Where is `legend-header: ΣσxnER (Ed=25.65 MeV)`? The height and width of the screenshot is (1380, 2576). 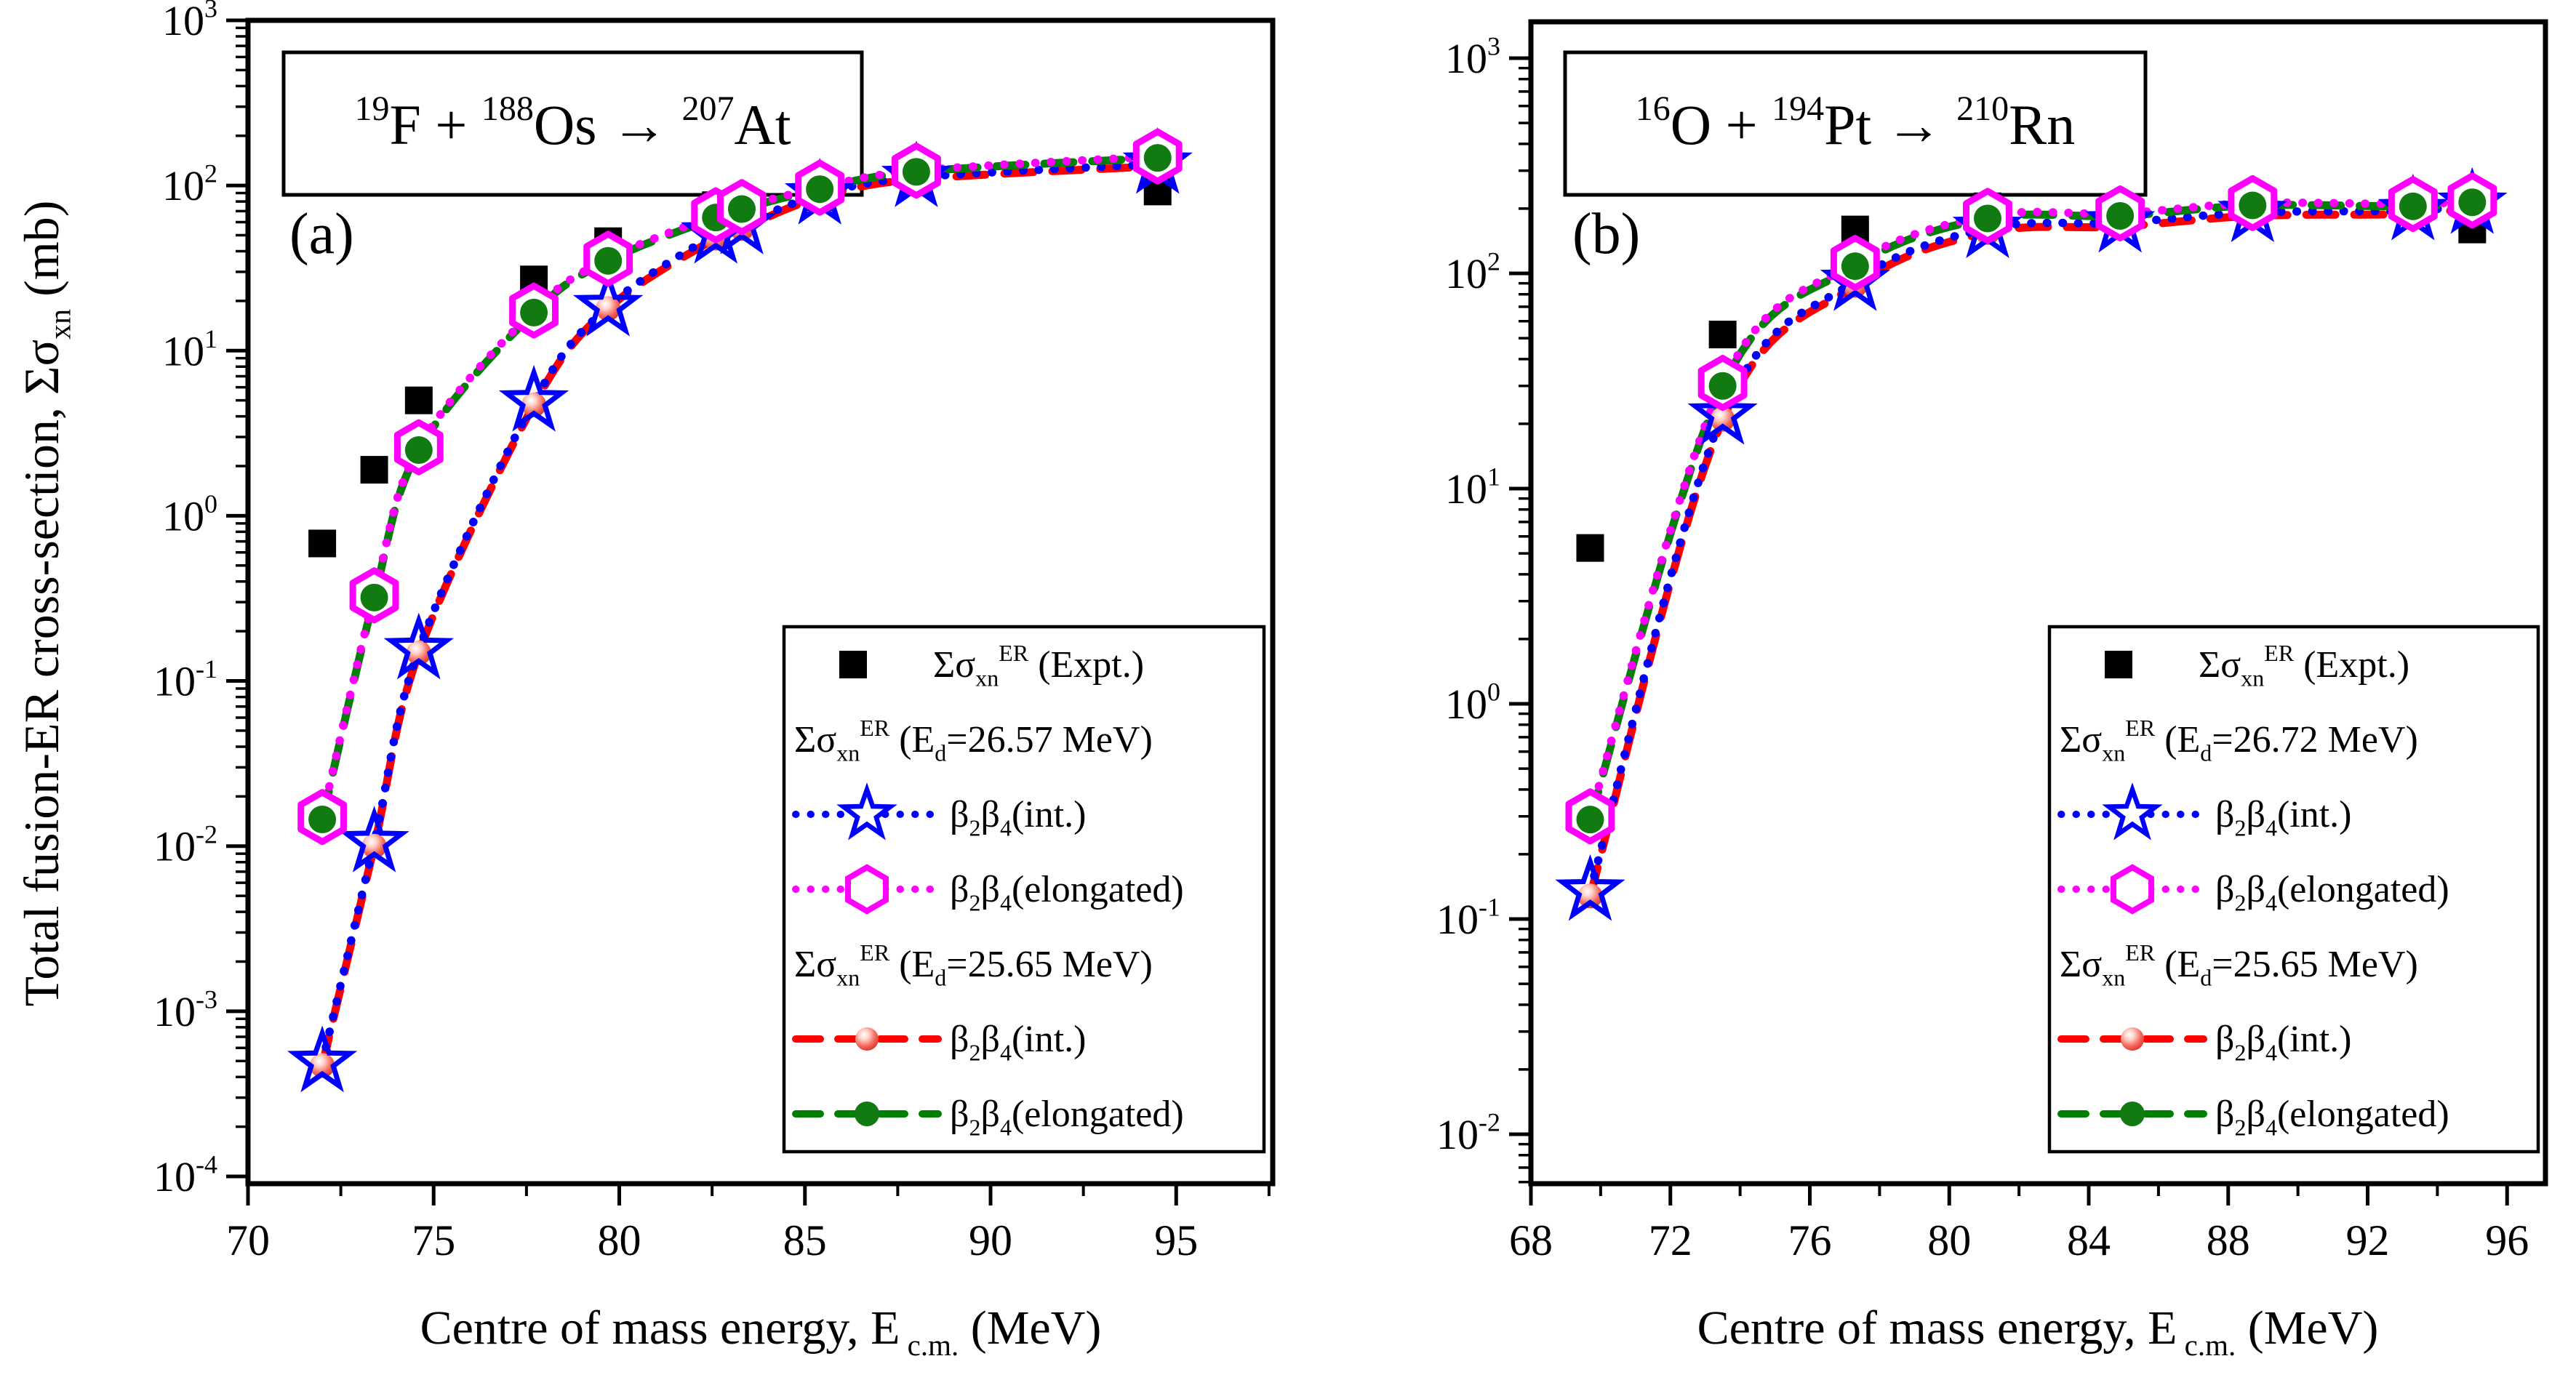 legend-header: ΣσxnER (Ed=25.65 MeV) is located at coordinates (973, 964).